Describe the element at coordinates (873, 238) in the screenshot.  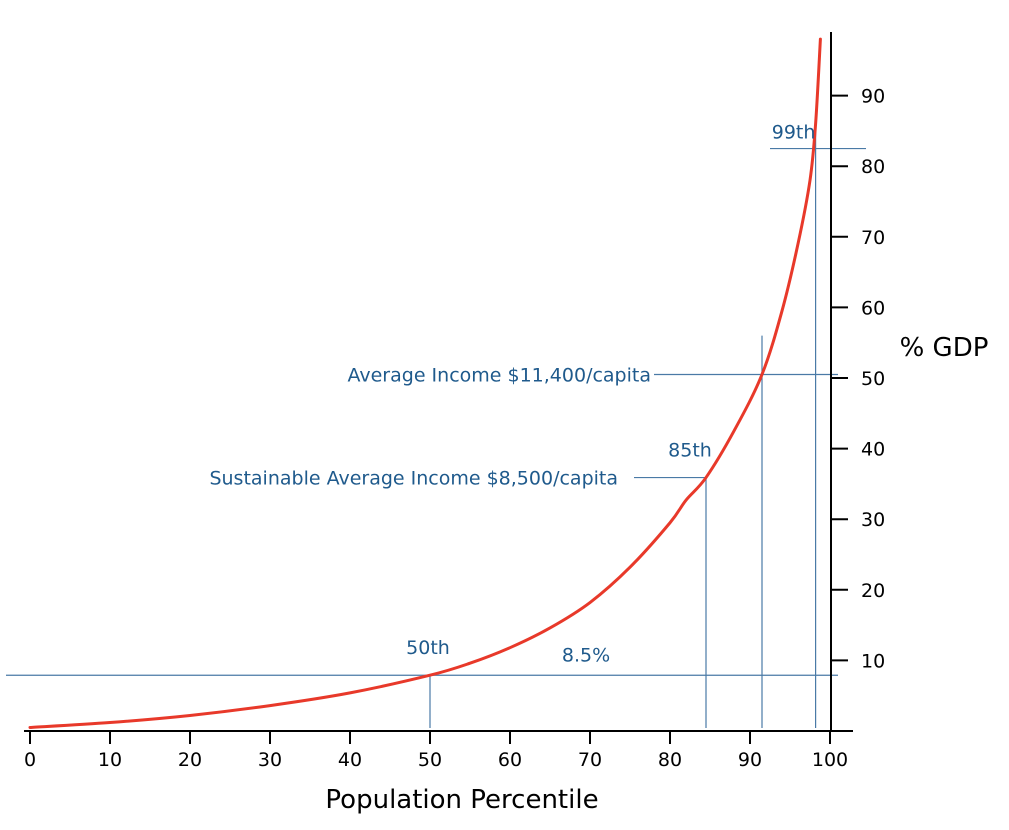
I see `y-tick-label-70: 70` at that location.